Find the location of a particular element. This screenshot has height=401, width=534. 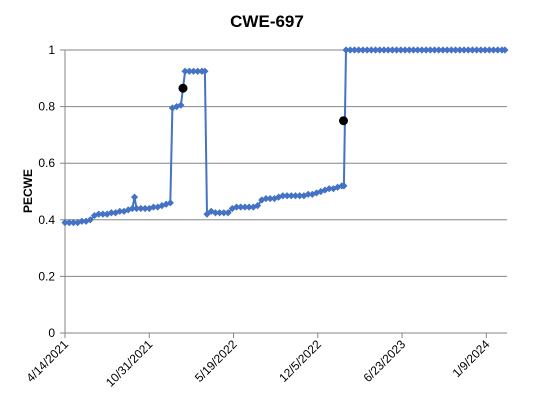

y-tick-label: 0.4 is located at coordinates (46, 220).